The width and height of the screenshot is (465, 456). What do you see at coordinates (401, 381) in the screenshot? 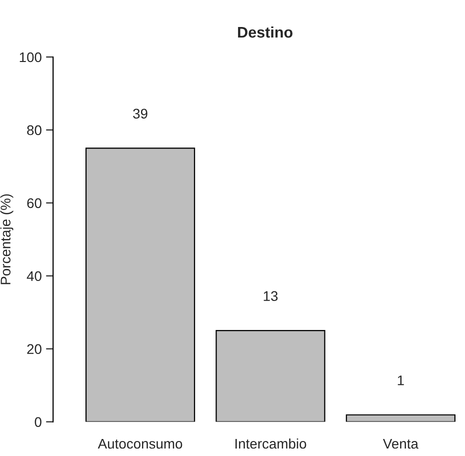
I see `annotation: 1` at bounding box center [401, 381].